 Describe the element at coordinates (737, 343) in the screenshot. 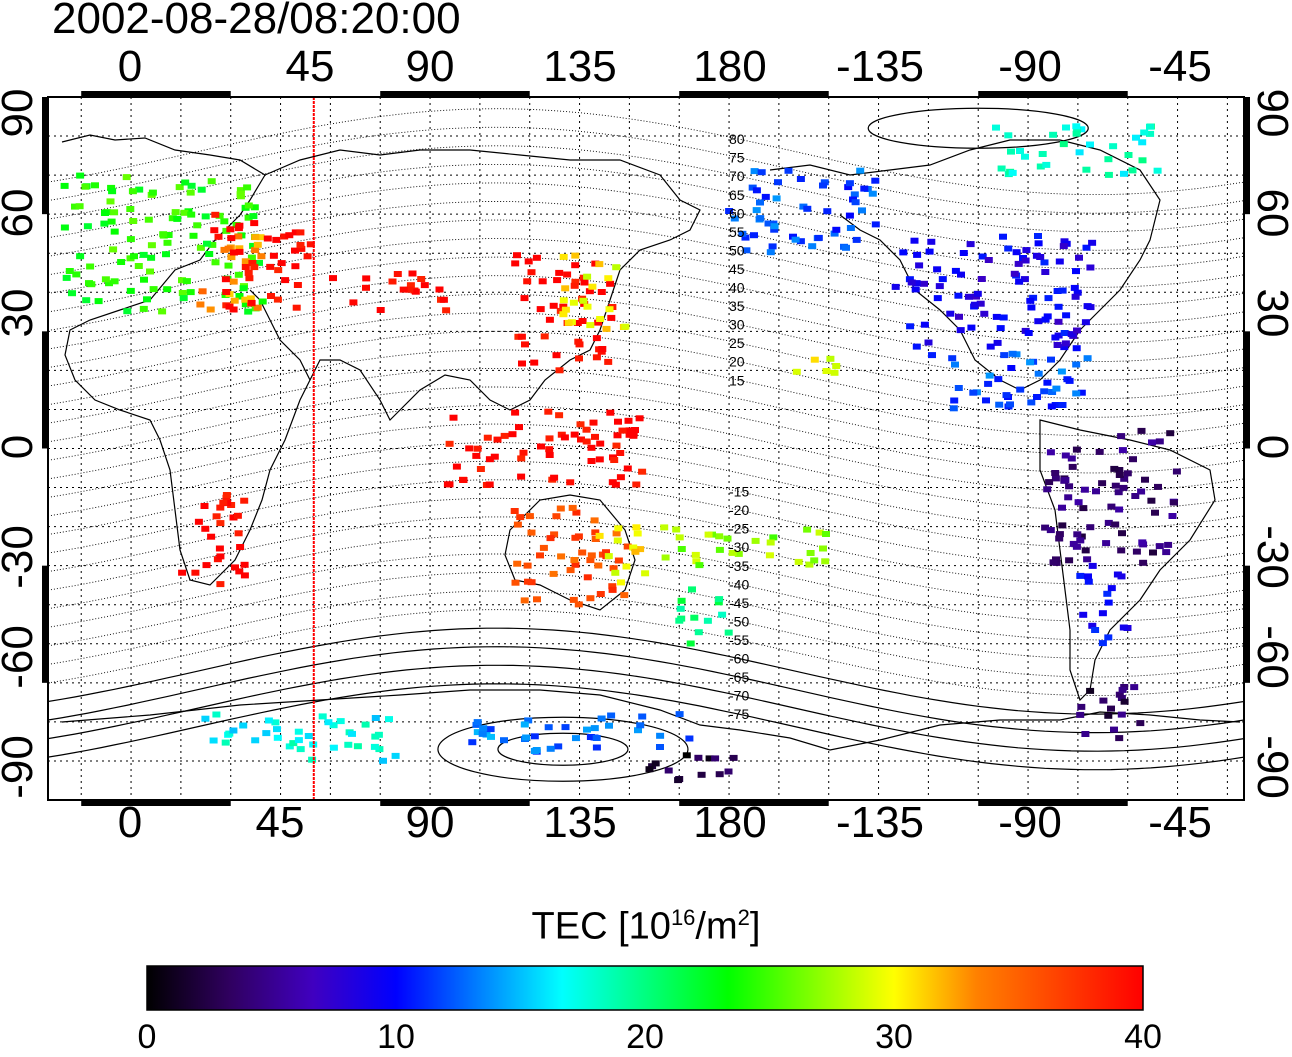

I see `contour-label: 25` at that location.